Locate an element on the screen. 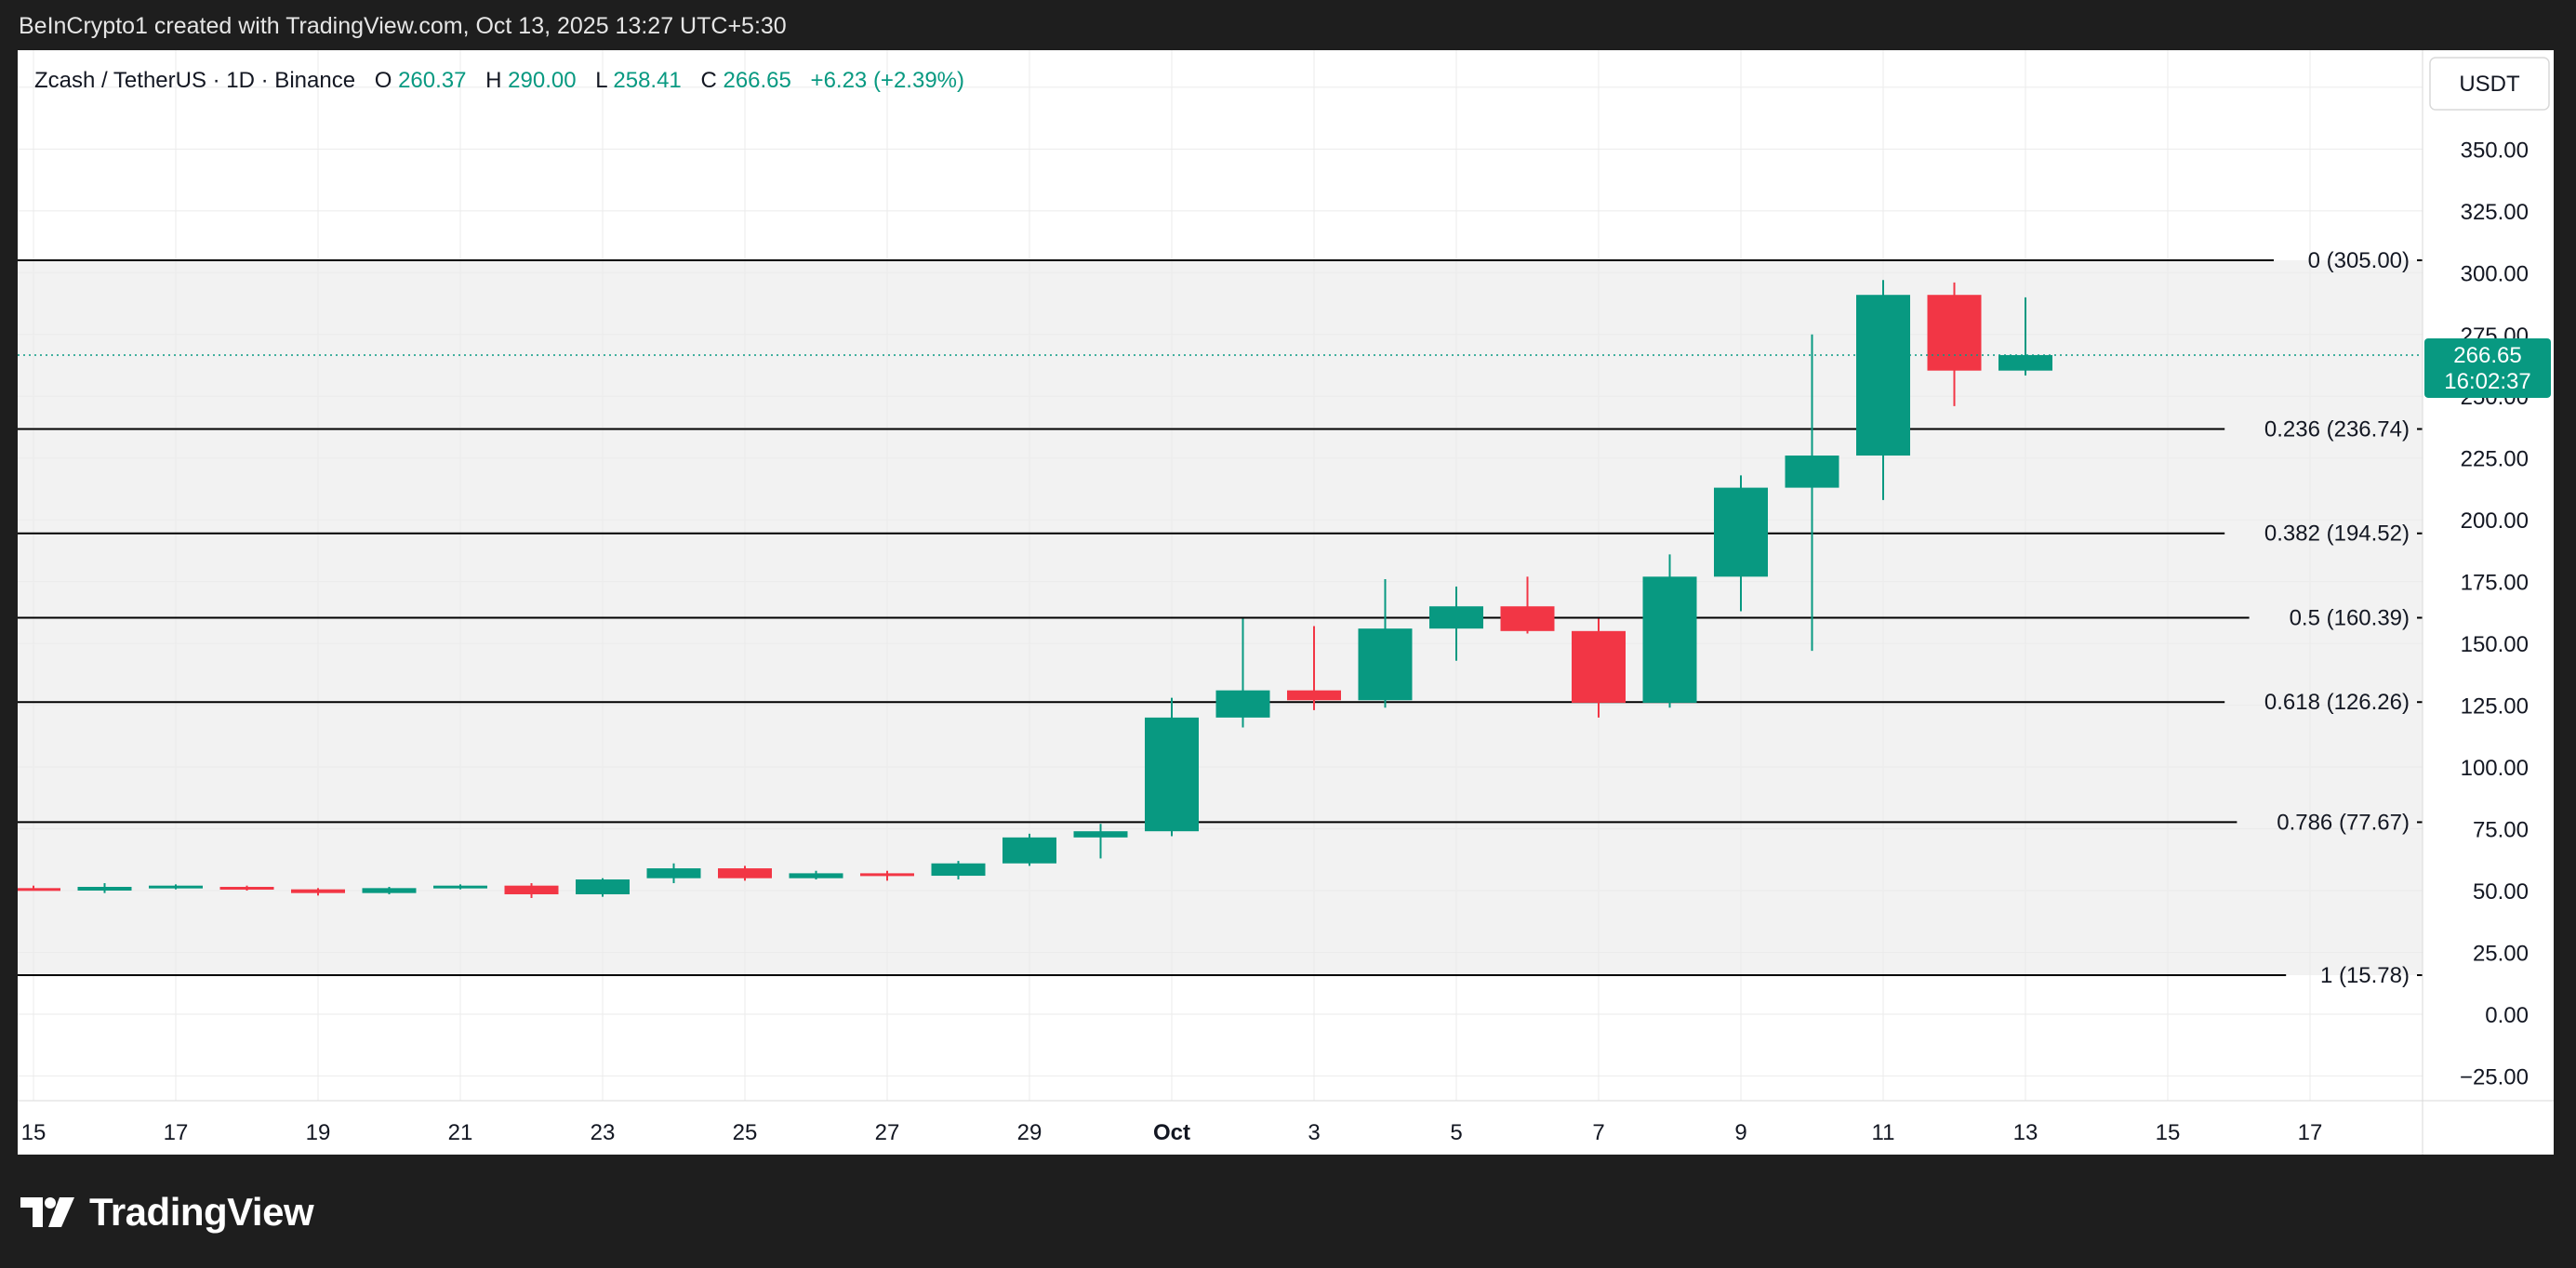 This screenshot has width=2576, height=1268. x-tick-label: 29 is located at coordinates (1029, 1132).